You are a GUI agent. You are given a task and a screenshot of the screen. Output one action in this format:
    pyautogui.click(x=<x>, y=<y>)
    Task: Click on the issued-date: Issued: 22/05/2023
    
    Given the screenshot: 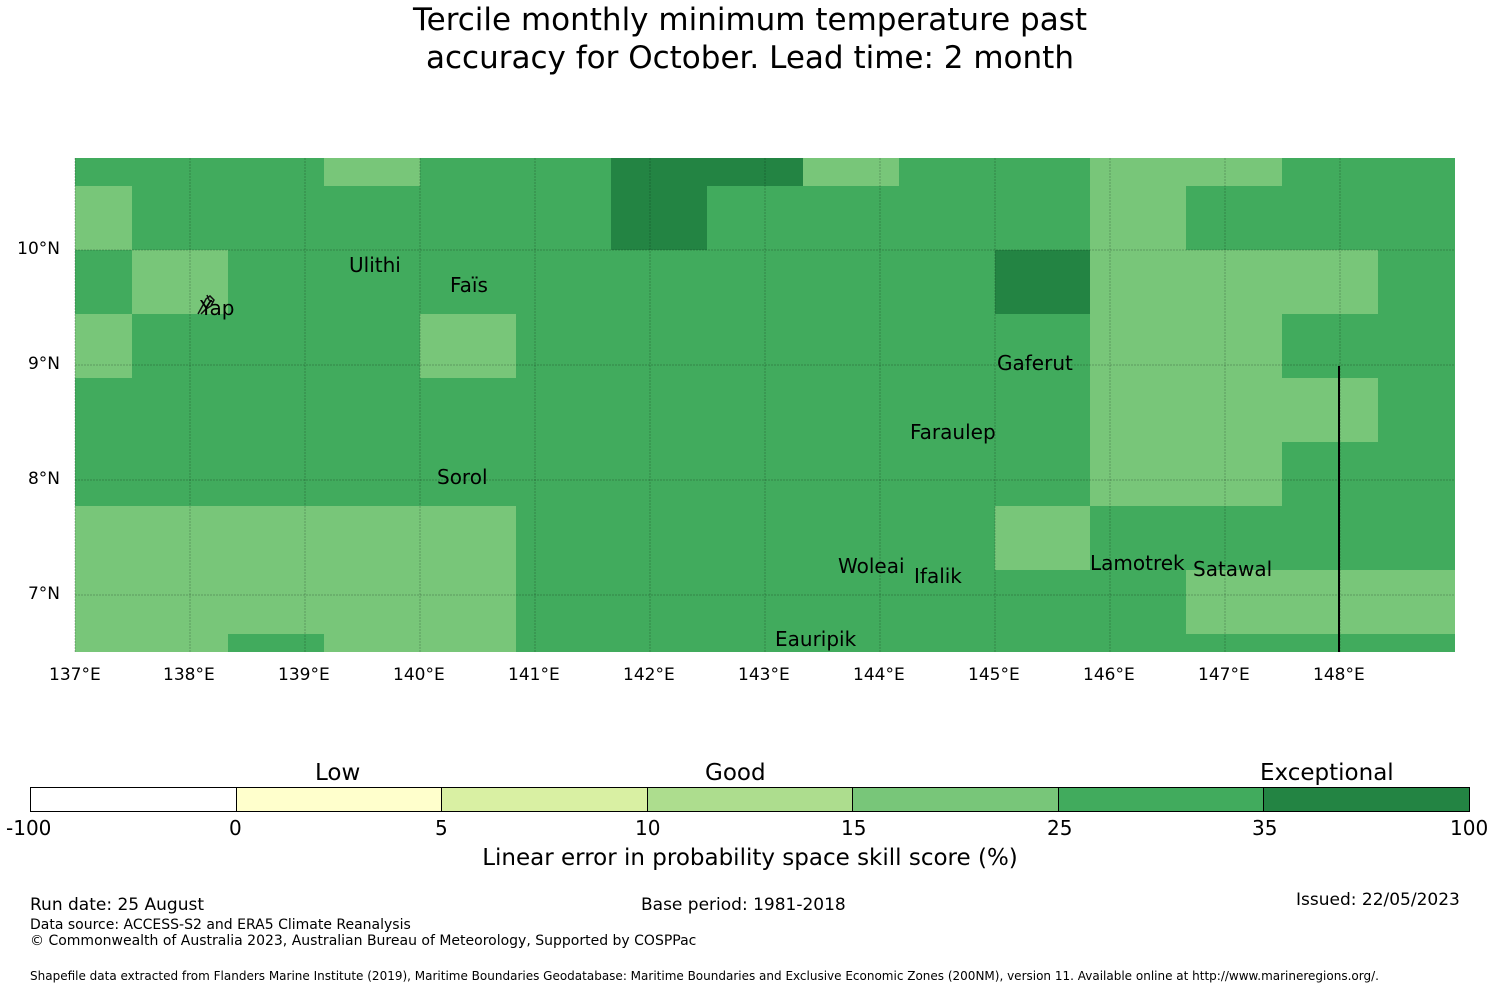 What is the action you would take?
    pyautogui.click(x=1378, y=900)
    